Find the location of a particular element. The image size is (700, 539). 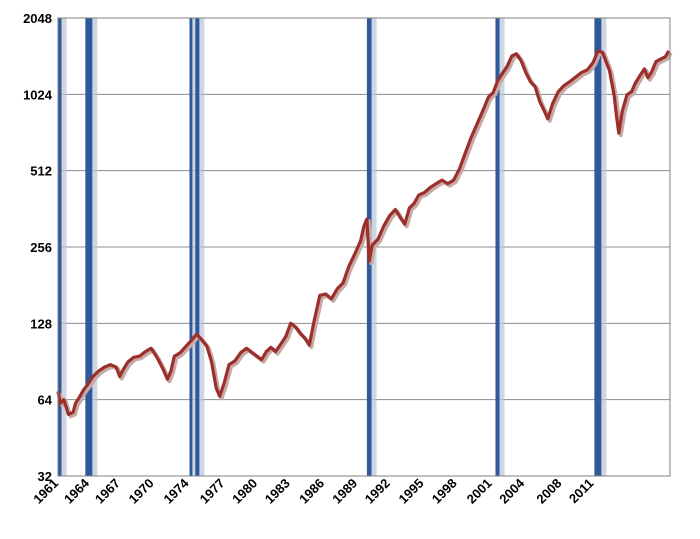

x-tick-label: 1989 is located at coordinates (344, 491).